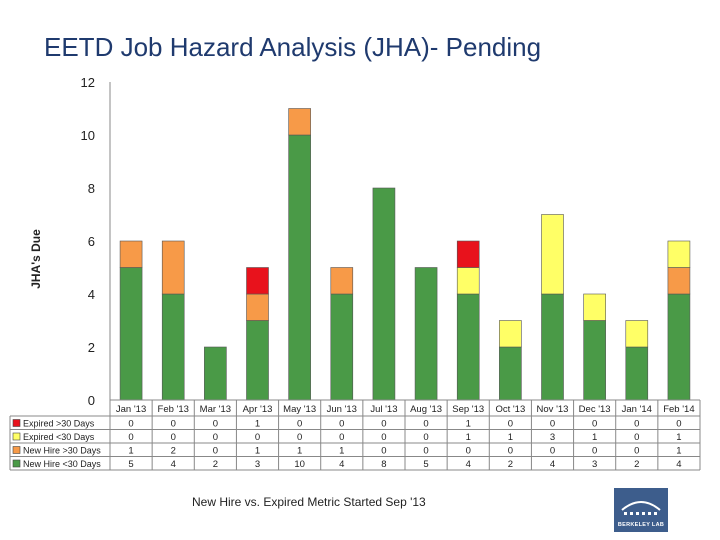 This screenshot has height=540, width=720. Describe the element at coordinates (59, 437) in the screenshot. I see `legend-label: Expired <30 Days` at that location.